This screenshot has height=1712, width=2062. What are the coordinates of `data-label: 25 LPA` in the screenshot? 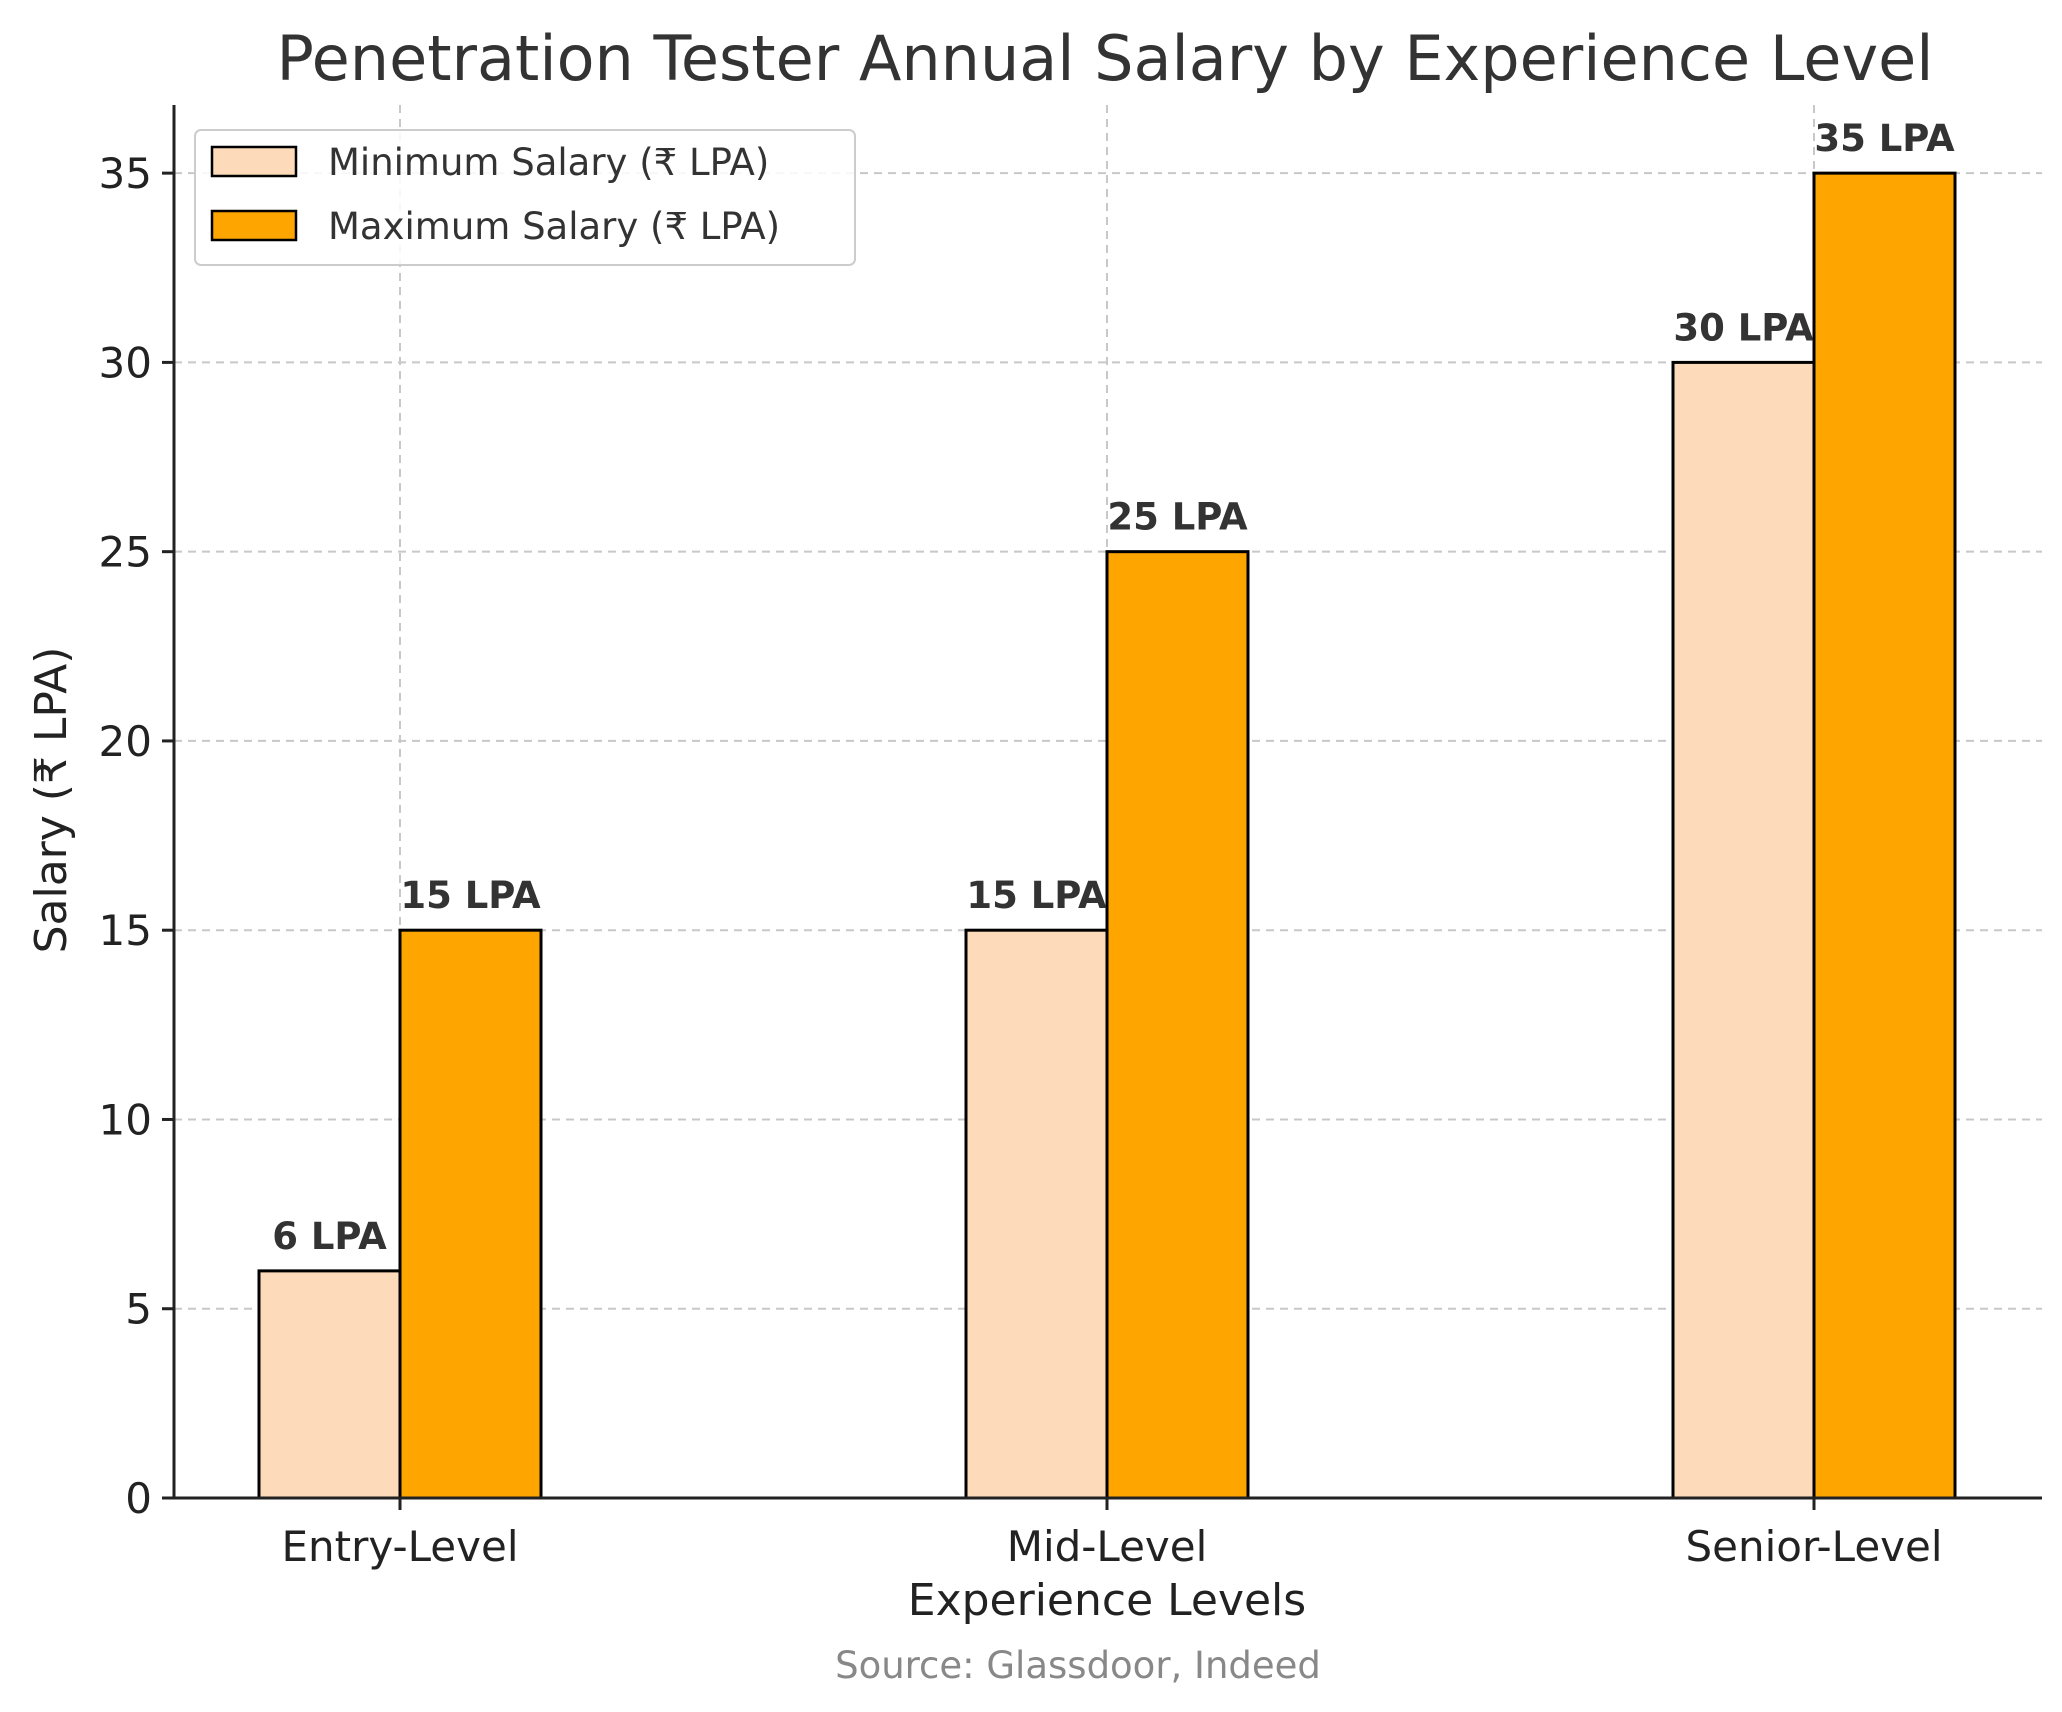 It's located at (1177, 517).